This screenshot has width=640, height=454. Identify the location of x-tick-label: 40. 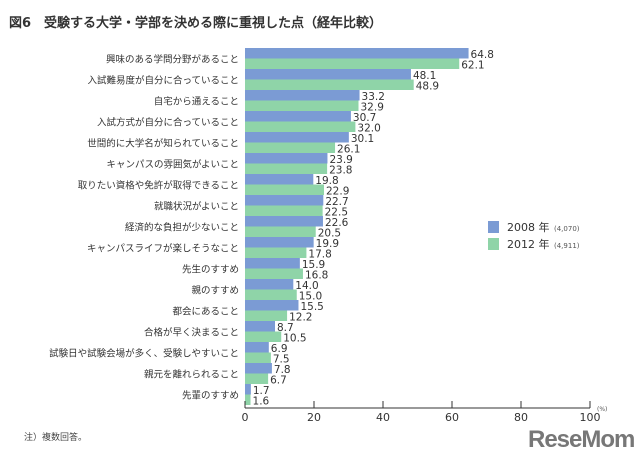
(383, 417).